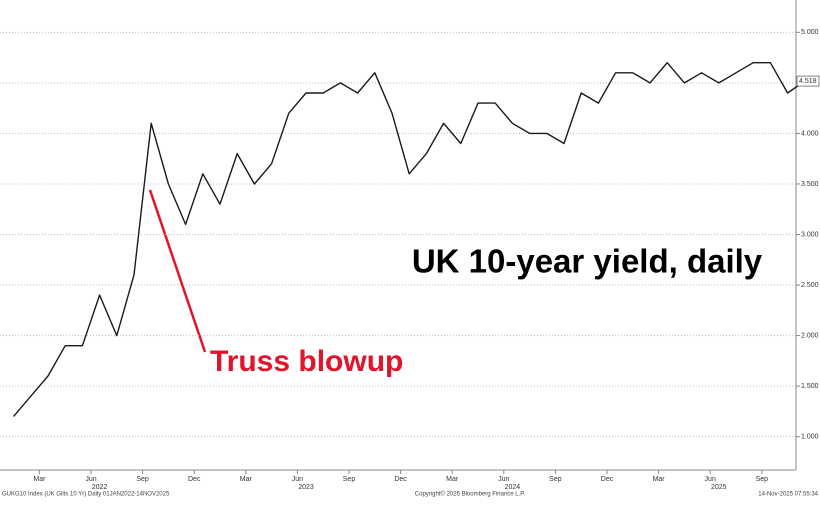 This screenshot has height=505, width=820. I want to click on year-label: 2025, so click(719, 487).